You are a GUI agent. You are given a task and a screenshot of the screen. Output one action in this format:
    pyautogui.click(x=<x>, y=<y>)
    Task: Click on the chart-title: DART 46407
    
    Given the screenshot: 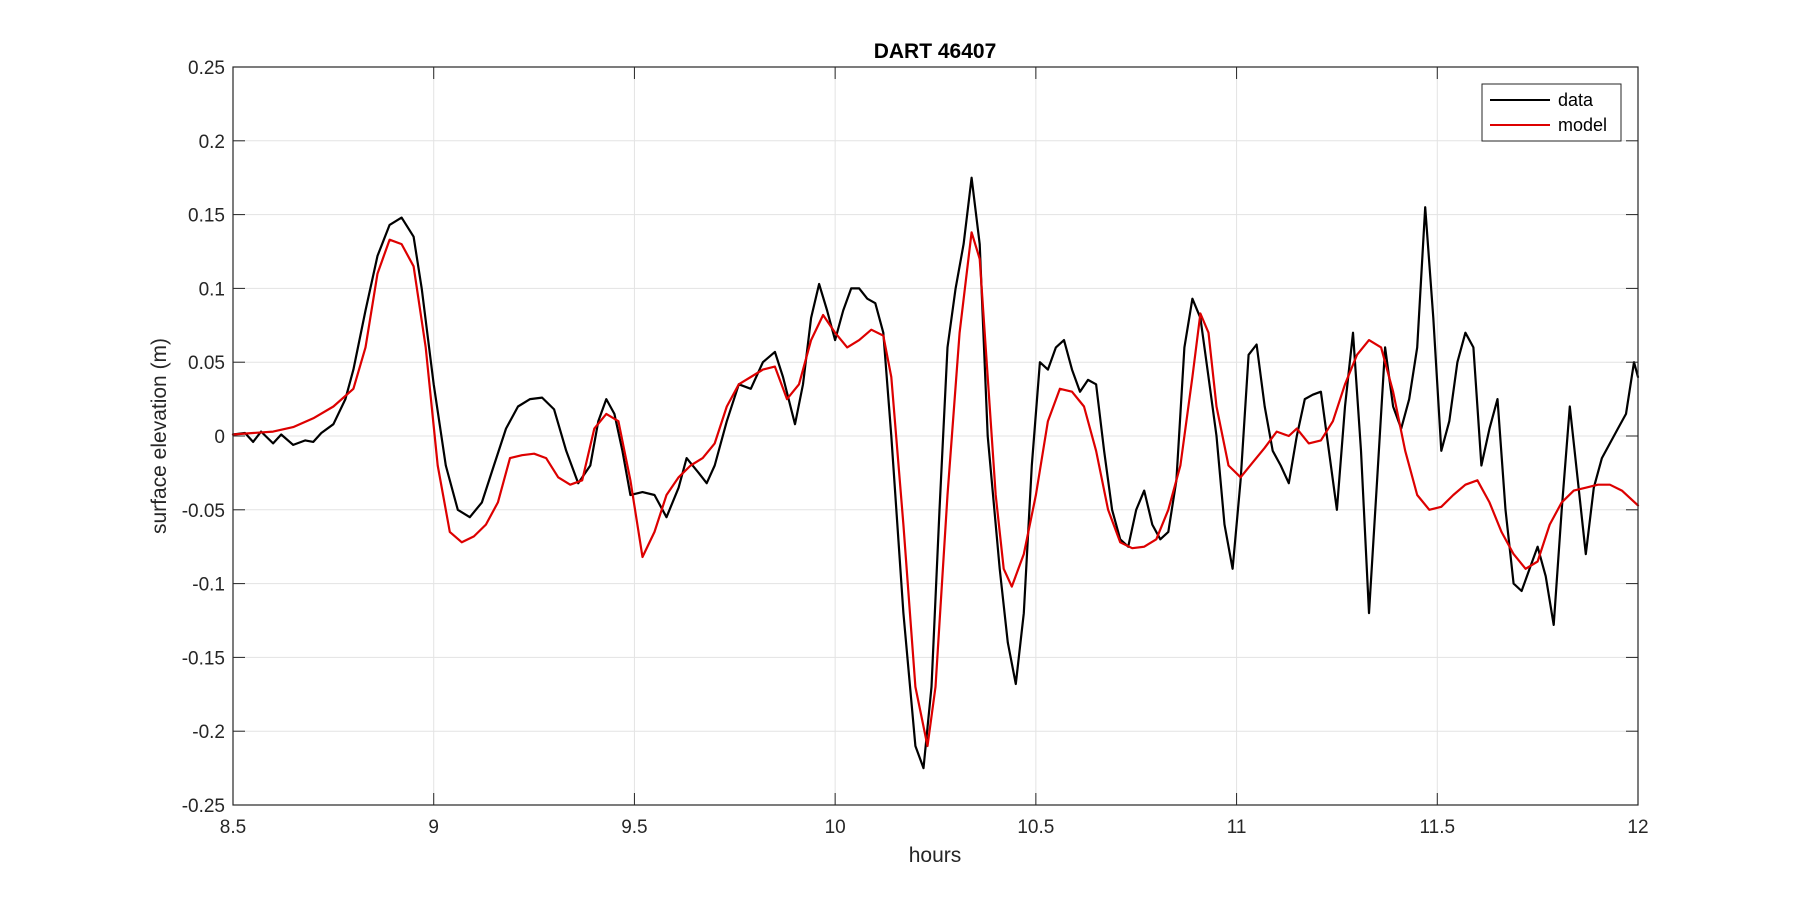 What is the action you would take?
    pyautogui.click(x=935, y=51)
    